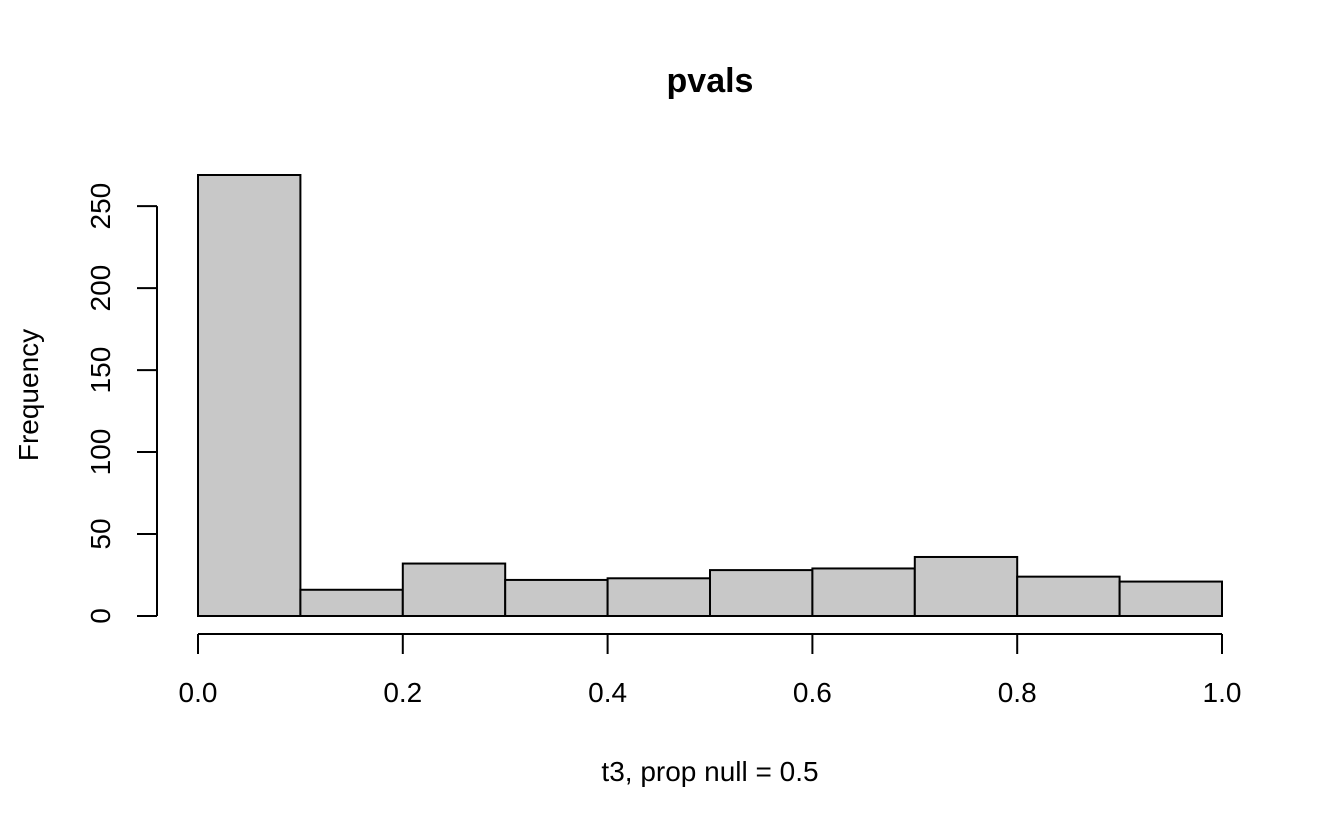  I want to click on y-tick-label: 0, so click(100, 616).